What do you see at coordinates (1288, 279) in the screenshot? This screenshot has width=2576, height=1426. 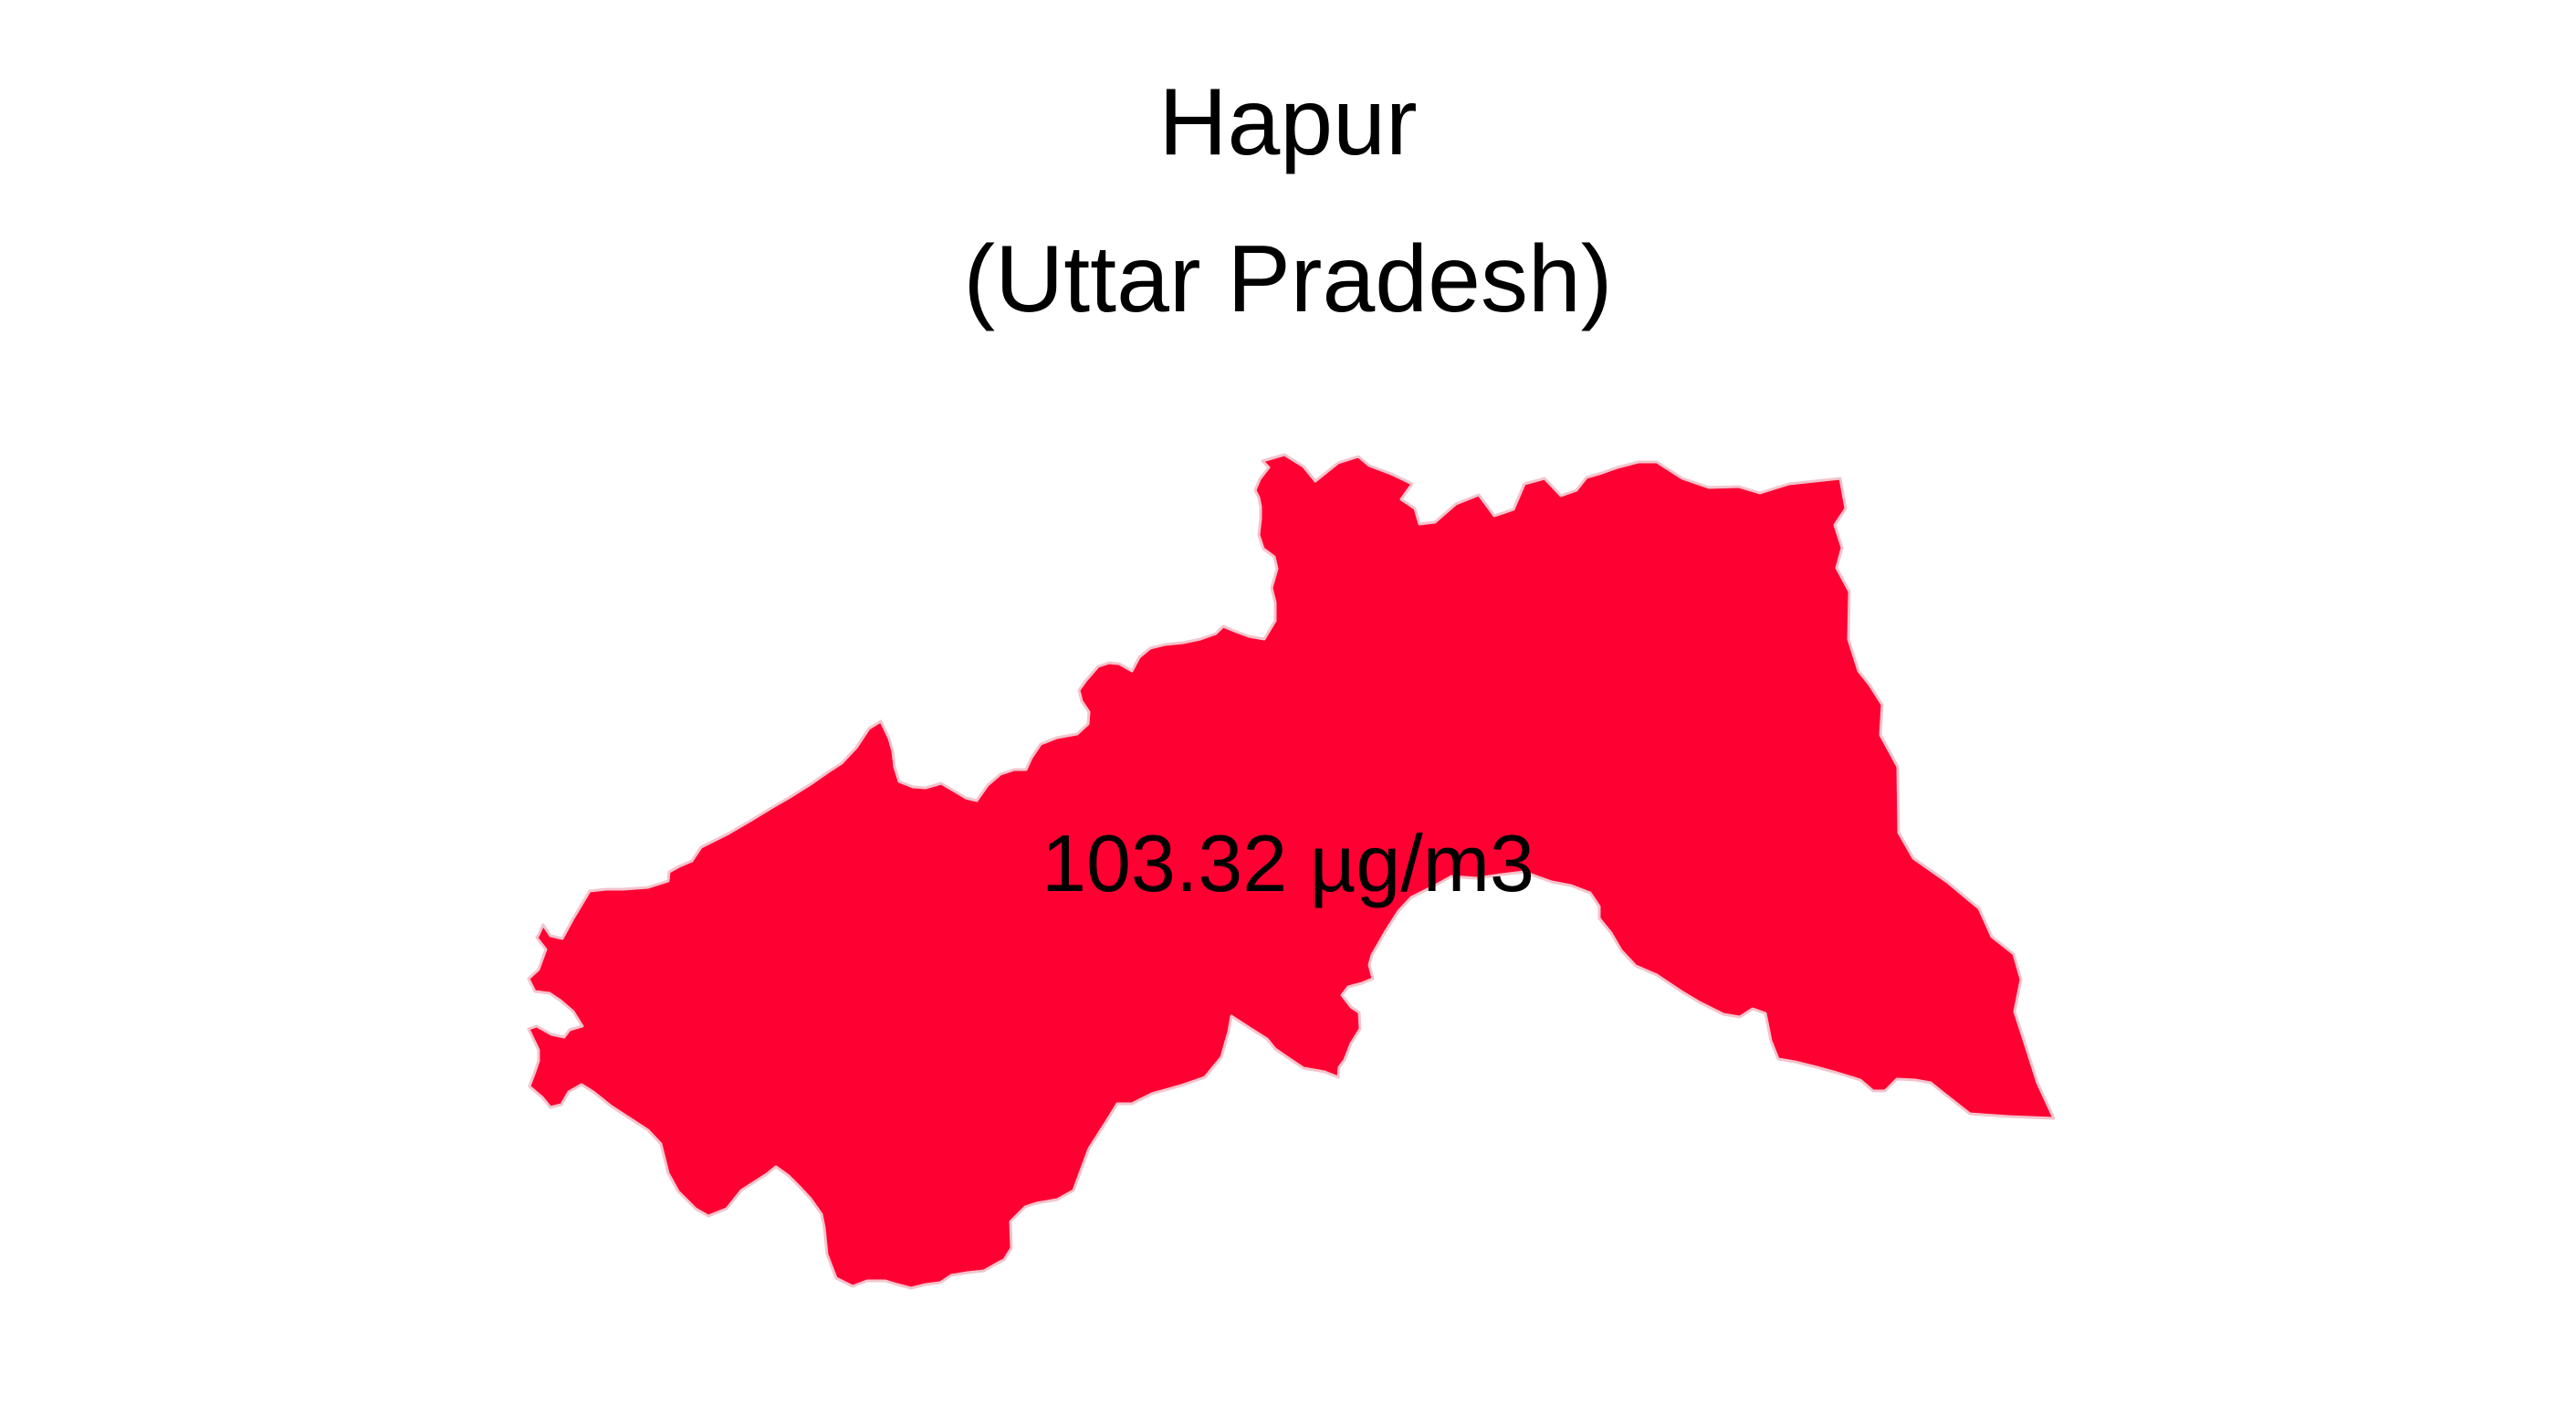 I see `state-subtitle: (Uttar Pradesh)` at bounding box center [1288, 279].